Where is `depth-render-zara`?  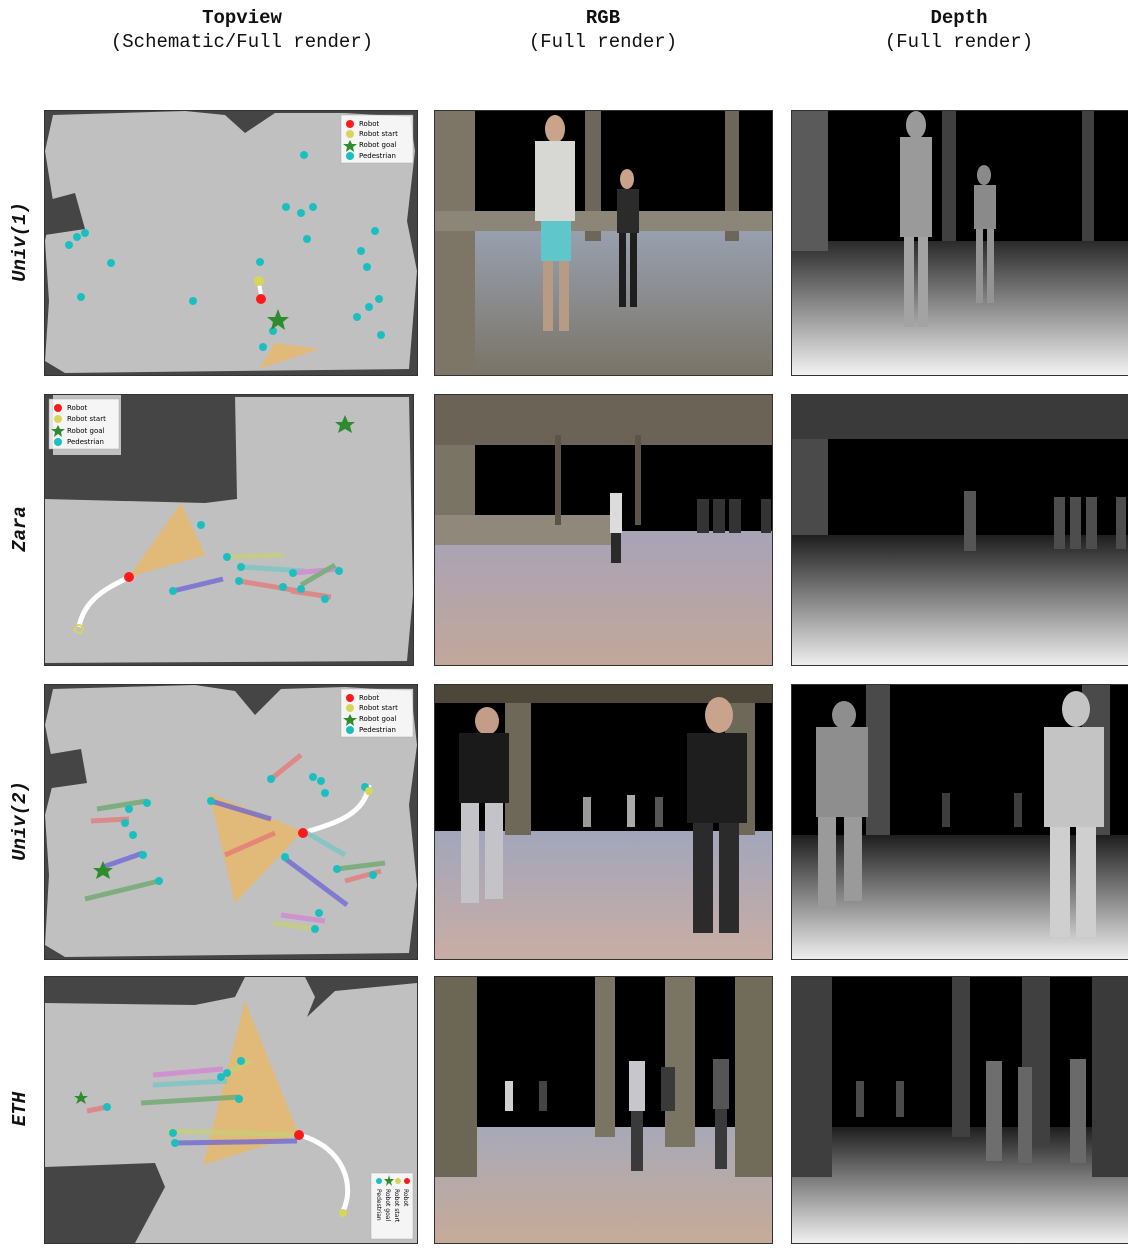 depth-render-zara is located at coordinates (959, 530).